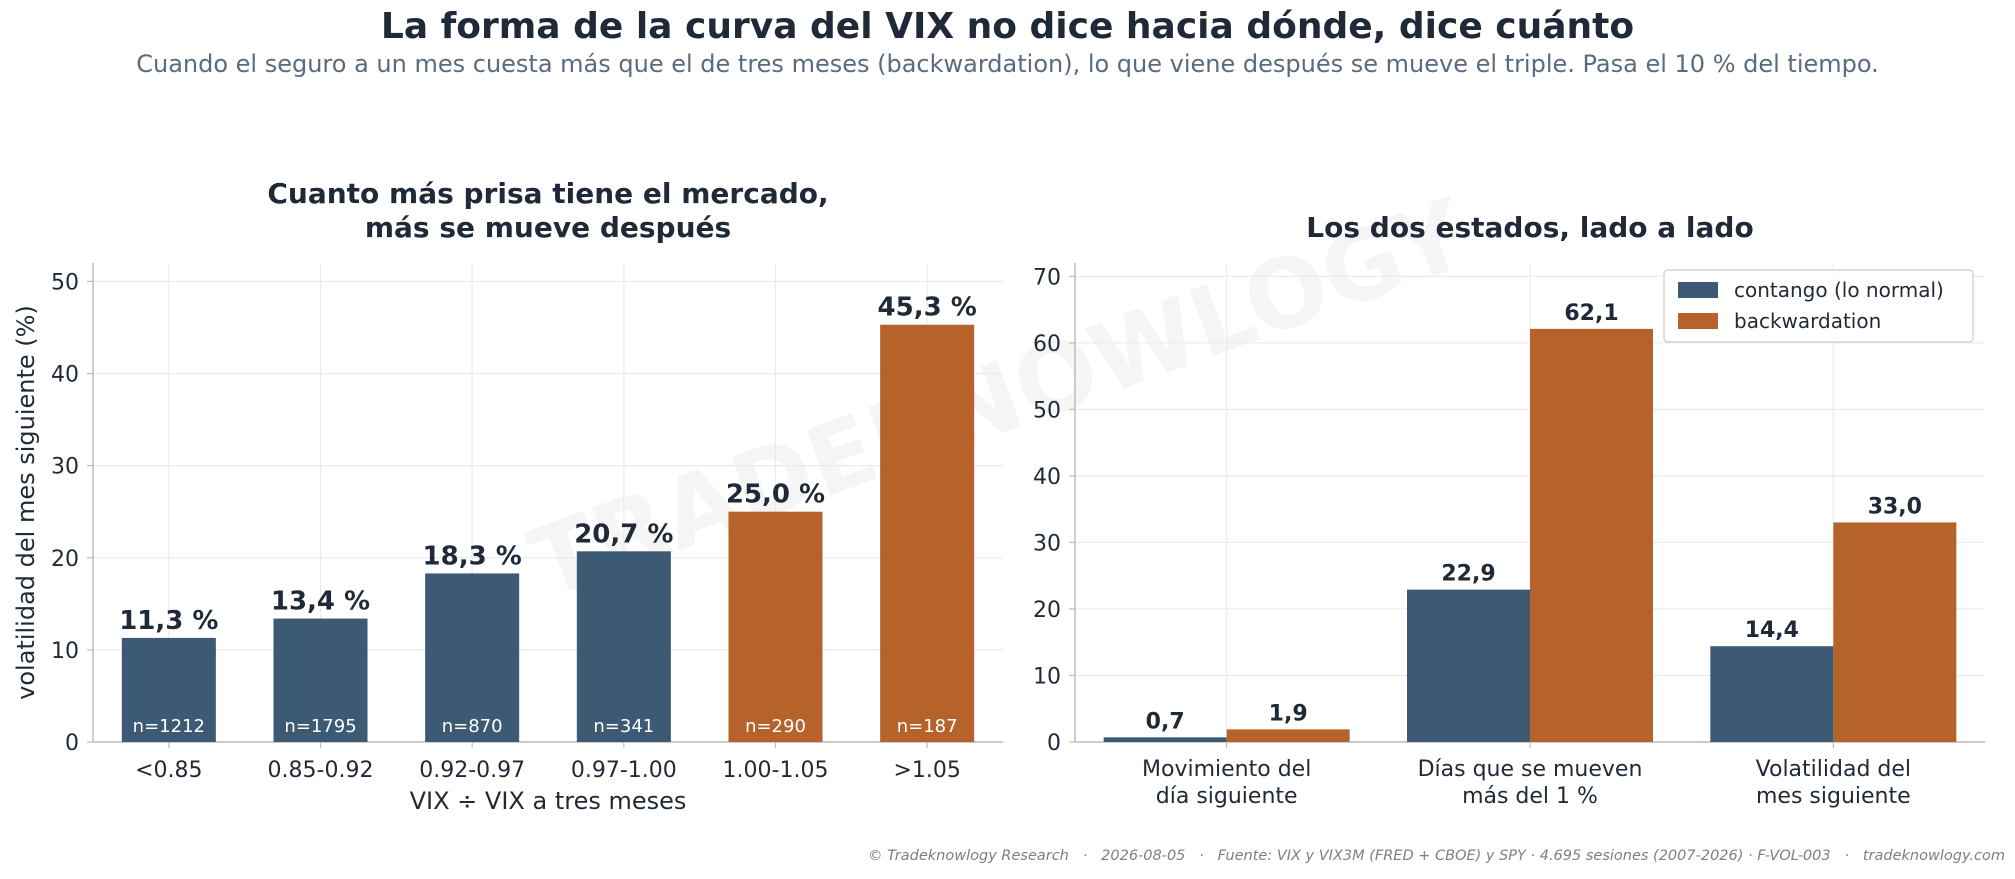  Describe the element at coordinates (775, 495) in the screenshot. I see `bar-value-label: 25,0 %` at that location.